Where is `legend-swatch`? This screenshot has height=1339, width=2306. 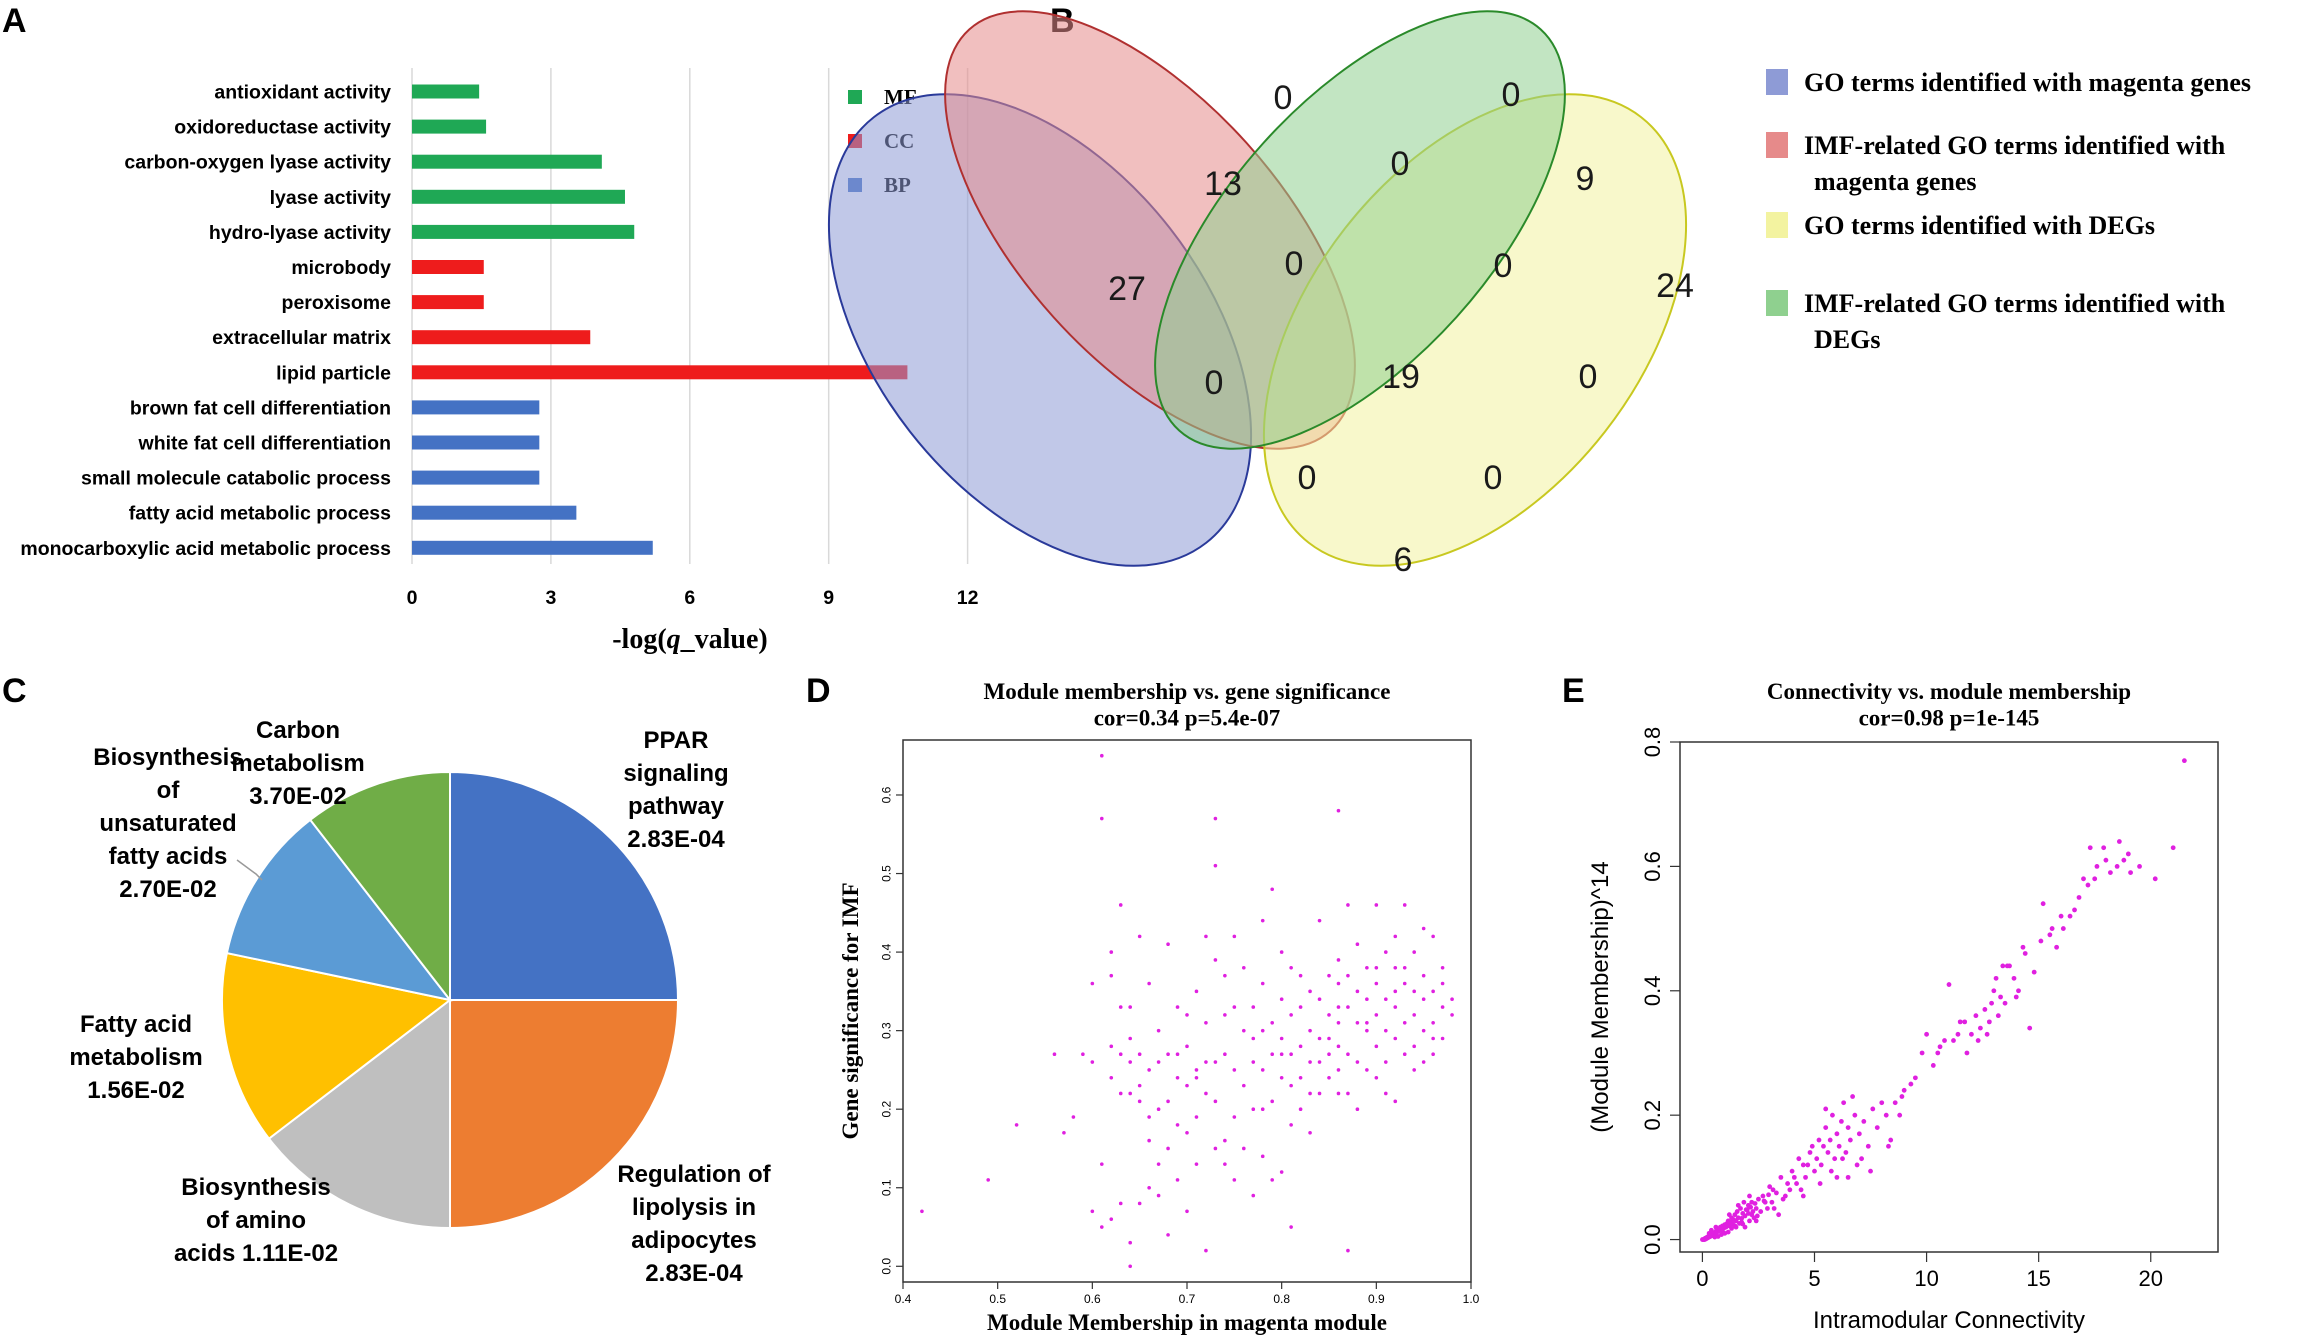
legend-swatch is located at coordinates (1777, 303).